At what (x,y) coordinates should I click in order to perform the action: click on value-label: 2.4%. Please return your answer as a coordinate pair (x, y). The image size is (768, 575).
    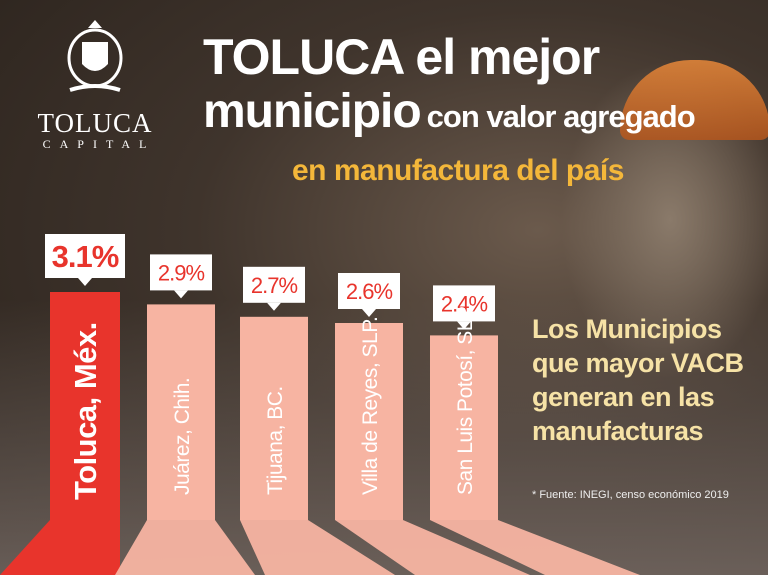
    Looking at the image, I should click on (464, 303).